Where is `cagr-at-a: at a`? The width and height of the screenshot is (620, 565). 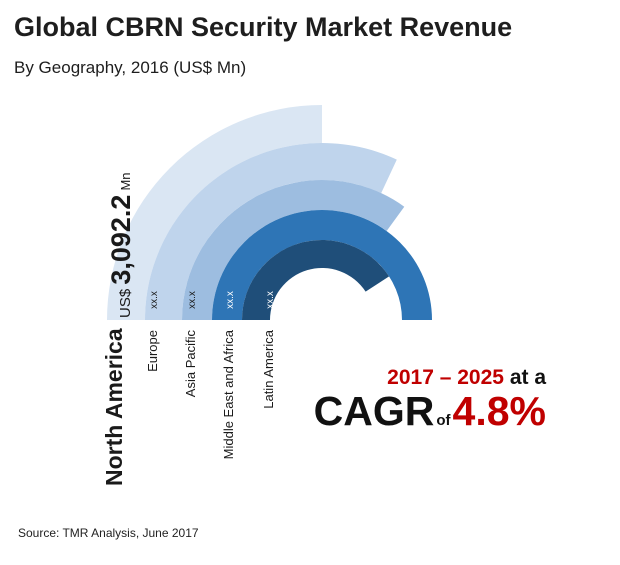
cagr-at-a: at a is located at coordinates (527, 377).